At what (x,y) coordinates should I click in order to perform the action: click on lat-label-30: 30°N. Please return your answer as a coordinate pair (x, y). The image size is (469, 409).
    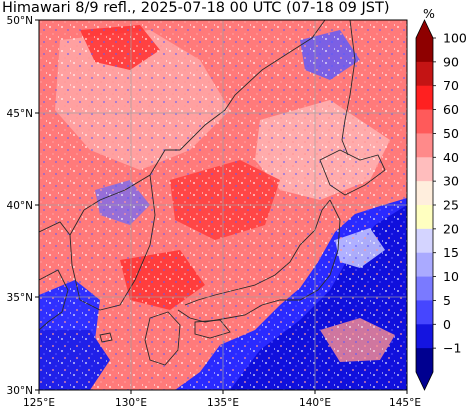
    Looking at the image, I should click on (20, 391).